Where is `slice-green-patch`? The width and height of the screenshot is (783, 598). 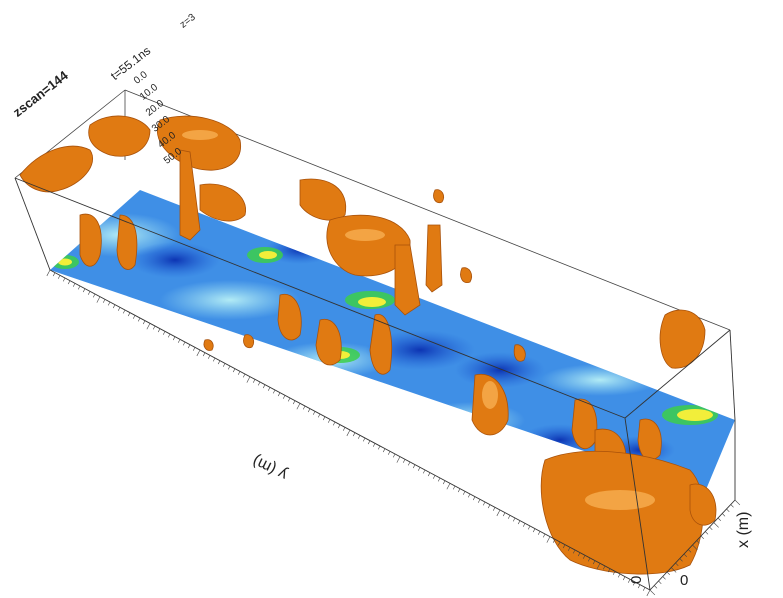 slice-green-patch is located at coordinates (470, 455).